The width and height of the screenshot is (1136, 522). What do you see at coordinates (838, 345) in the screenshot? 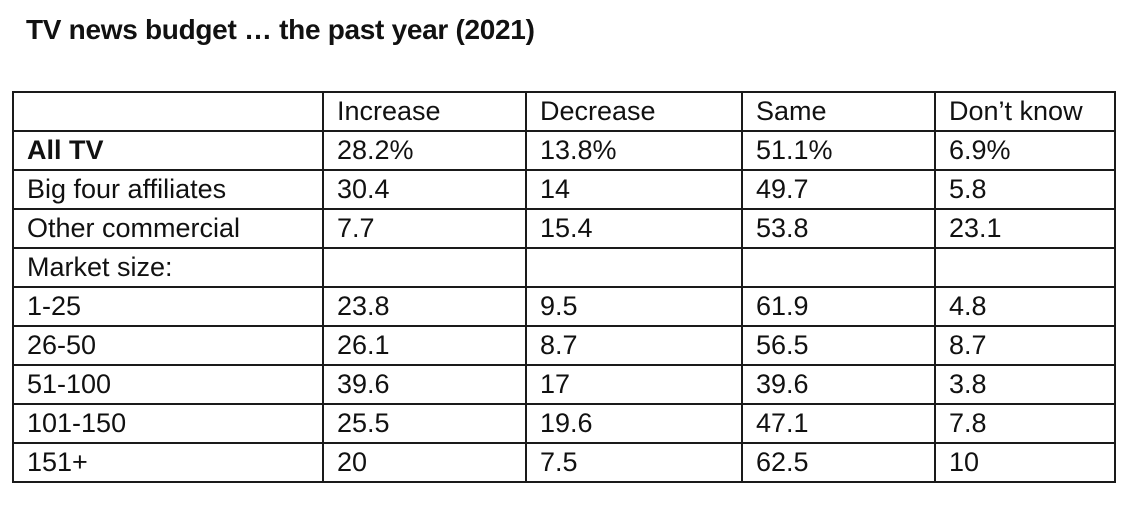
I see `cell-same: 56.5` at bounding box center [838, 345].